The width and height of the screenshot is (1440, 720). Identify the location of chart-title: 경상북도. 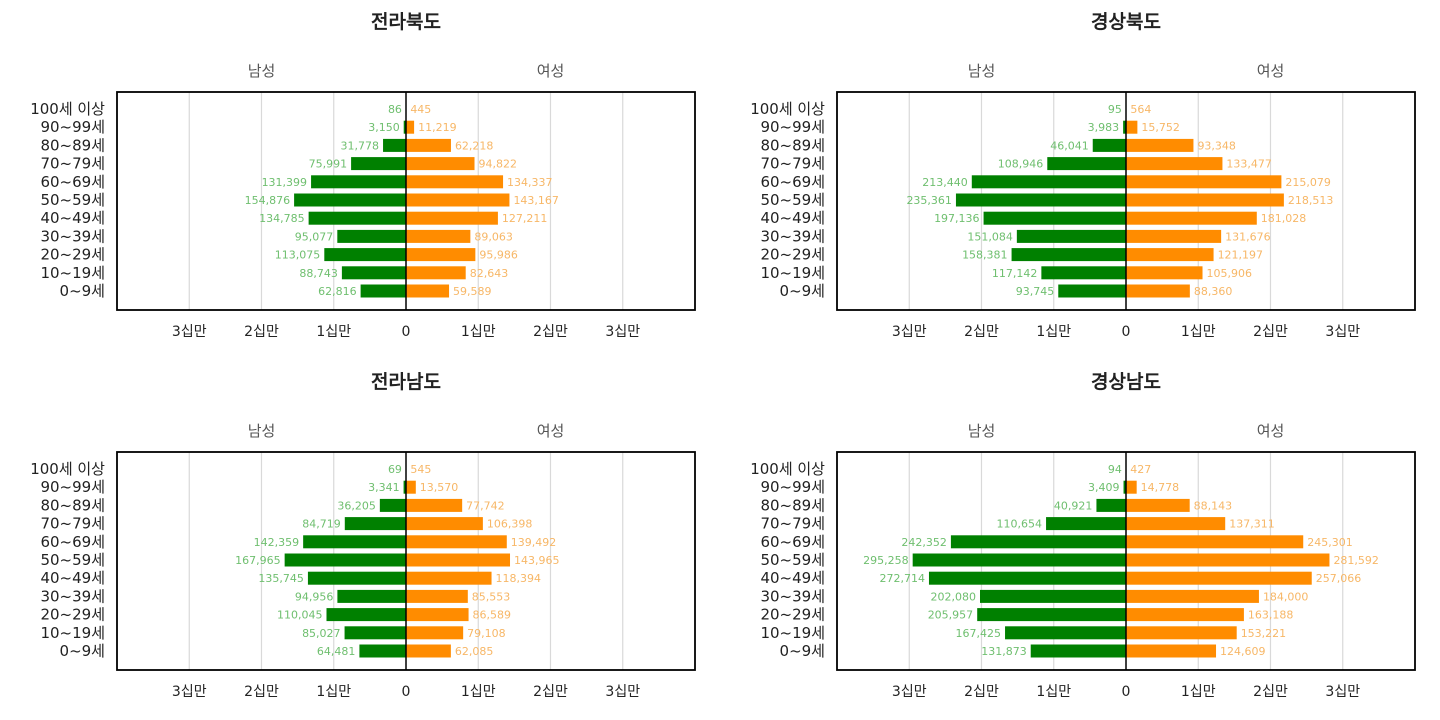
(1126, 22).